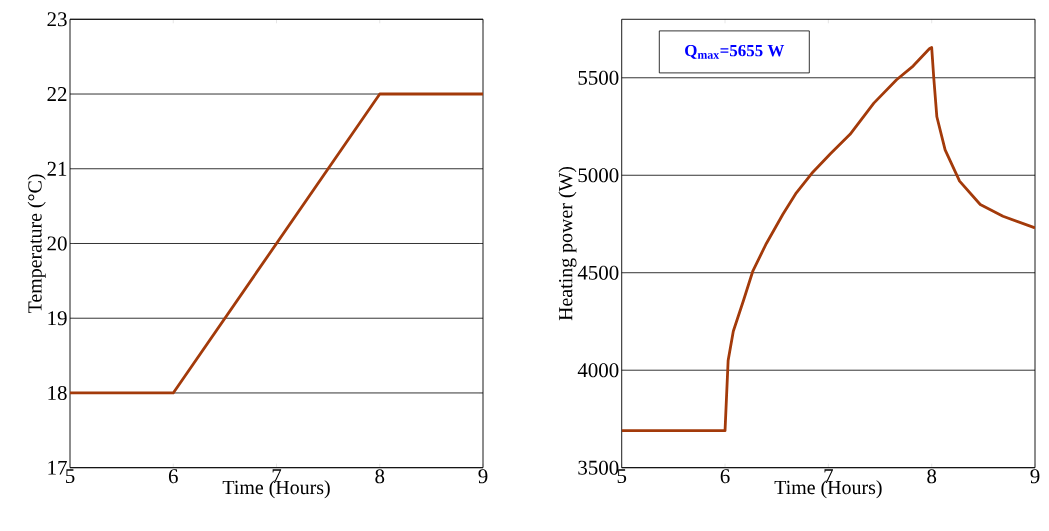 This screenshot has width=1049, height=531. What do you see at coordinates (57, 393) in the screenshot?
I see `y-tick-label: 18` at bounding box center [57, 393].